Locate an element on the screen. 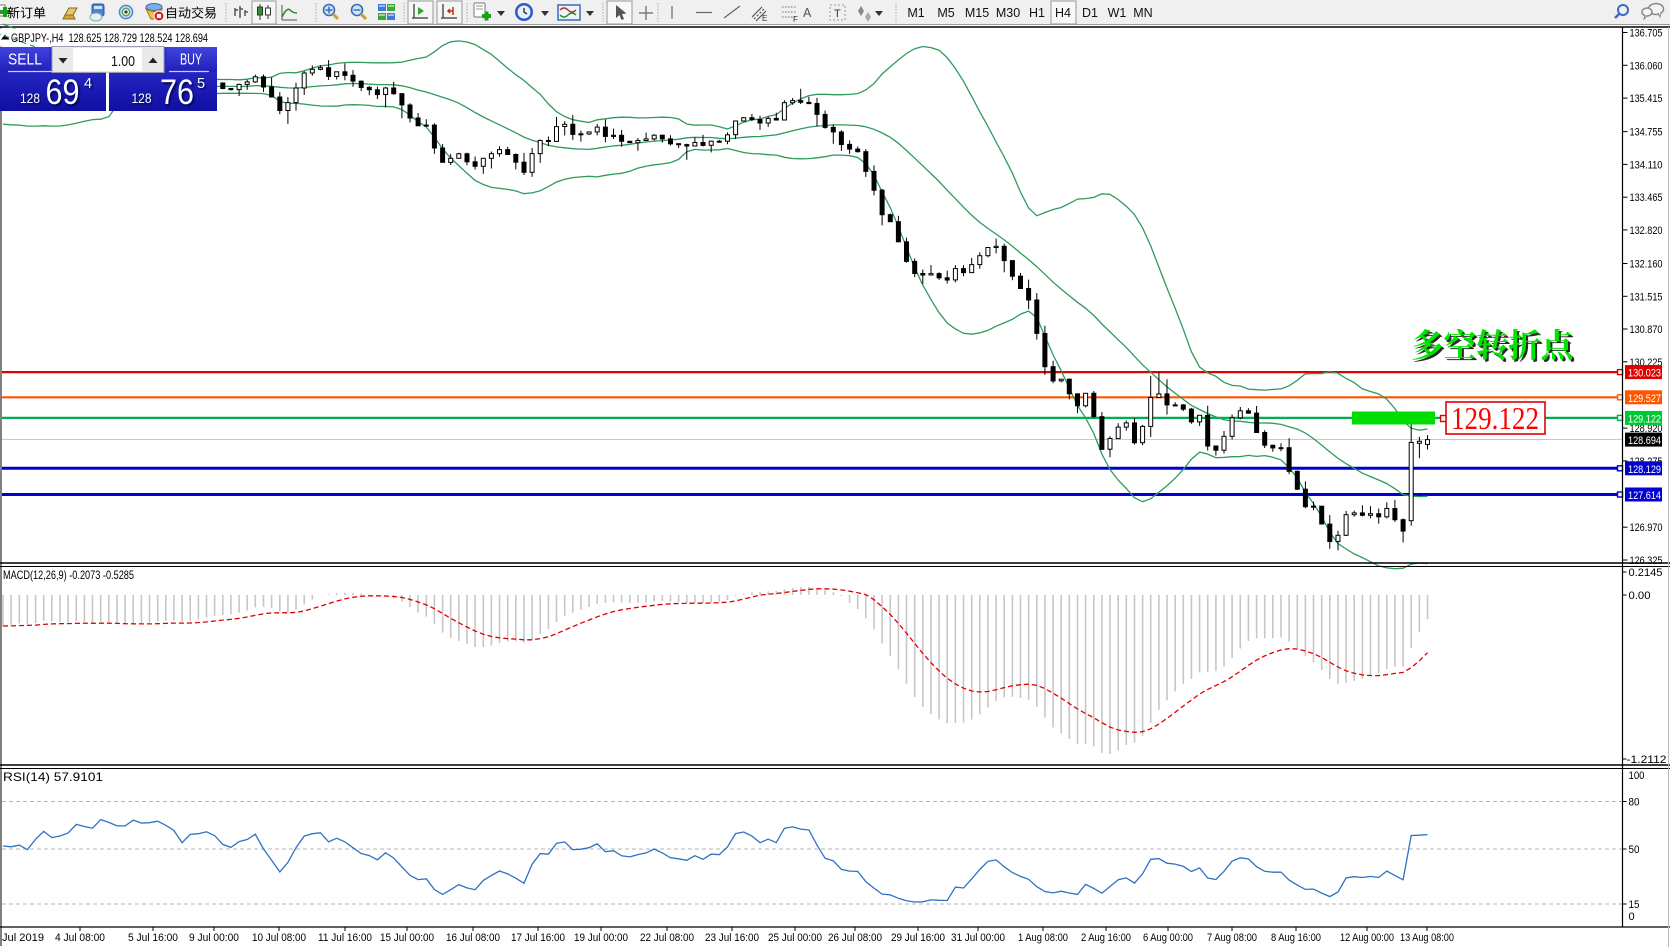 This screenshot has width=1670, height=947. svg-text: M1 is located at coordinates (915, 13).